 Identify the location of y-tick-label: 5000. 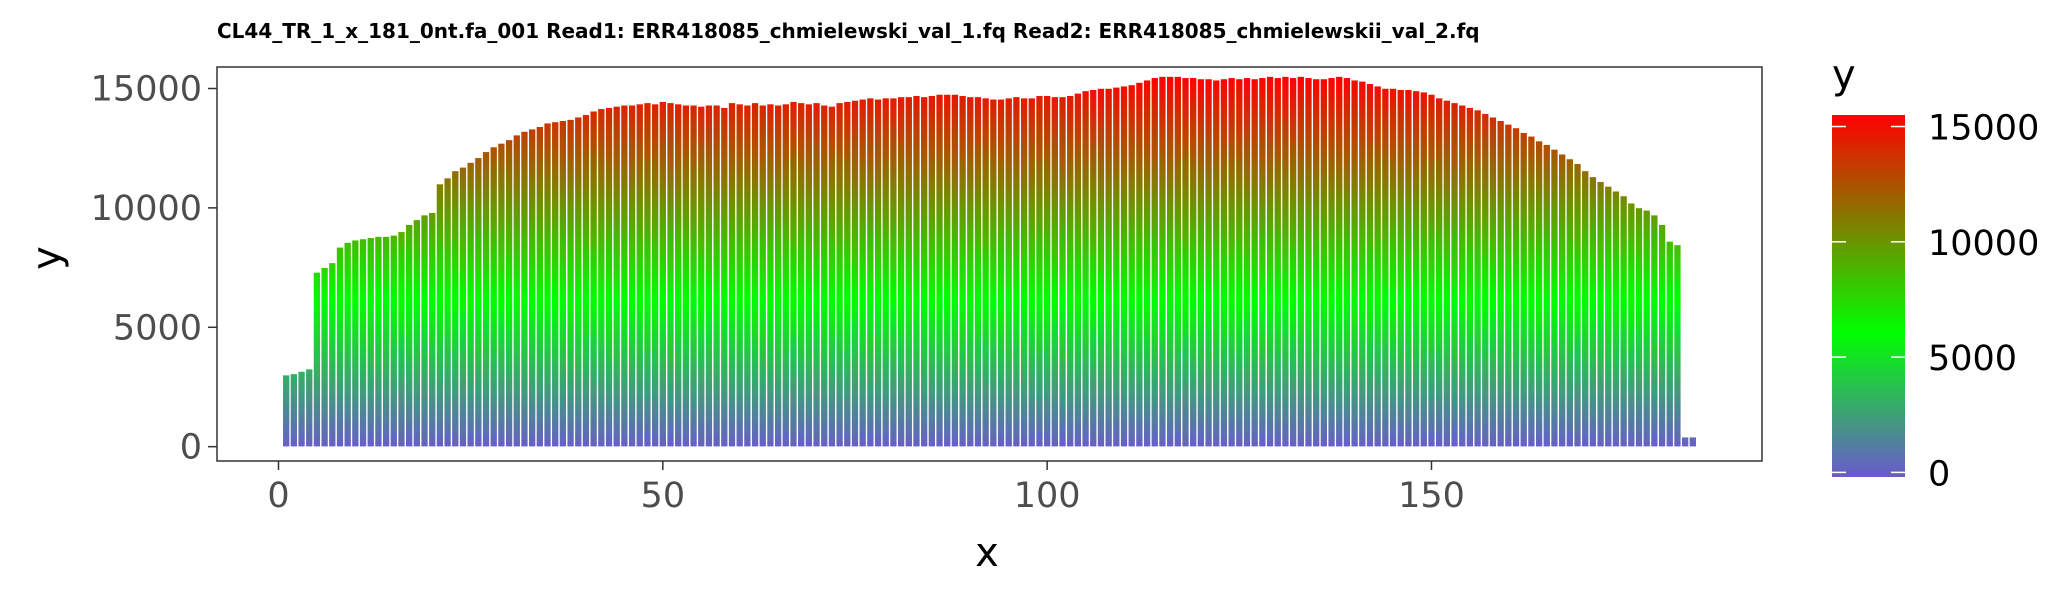
(157, 328).